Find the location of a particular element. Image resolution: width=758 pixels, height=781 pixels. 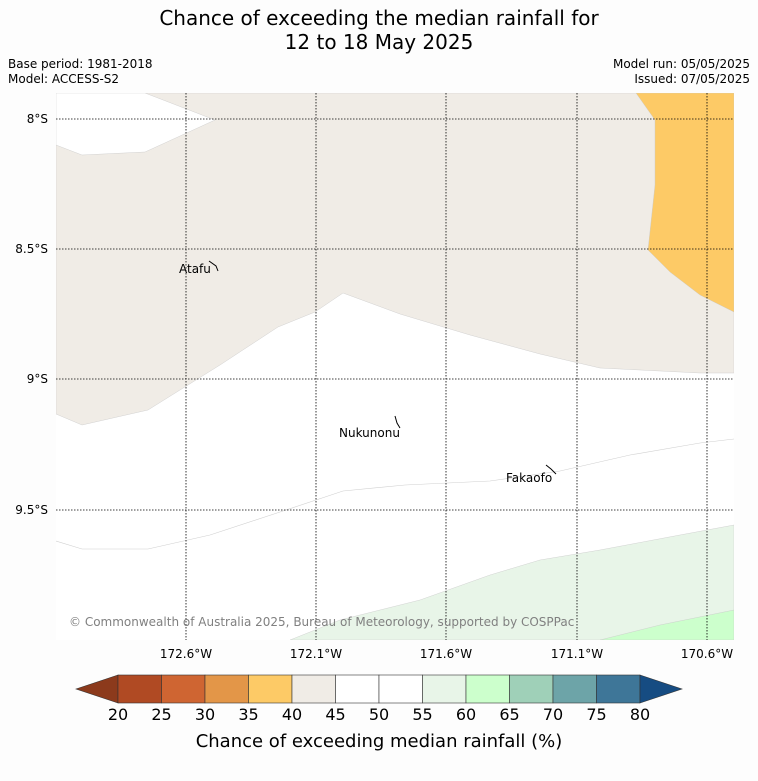

model-name: Model: ACCESS-S2 is located at coordinates (64, 79).